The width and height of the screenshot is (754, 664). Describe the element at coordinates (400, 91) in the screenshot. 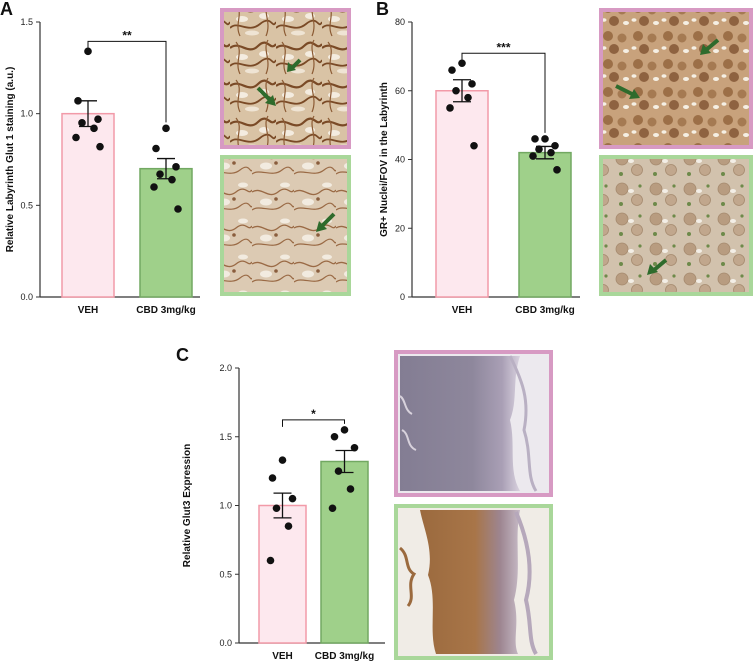

I see `y-tick-label: 60` at that location.